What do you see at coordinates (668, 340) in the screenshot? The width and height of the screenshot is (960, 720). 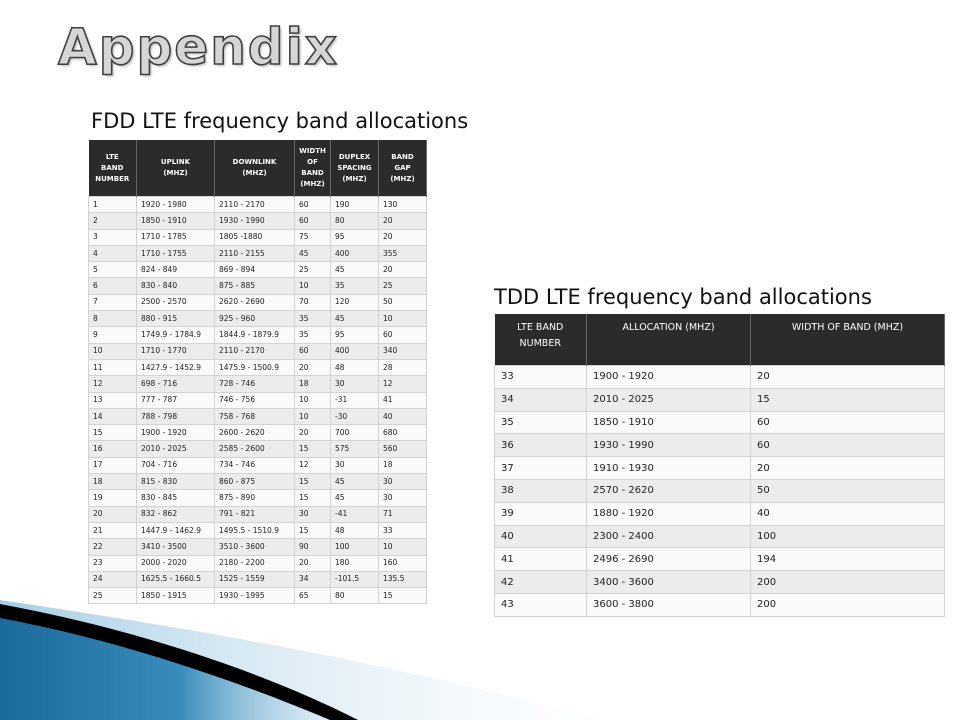 I see `tdd-header-cell: ALLOCATION (MHZ)` at bounding box center [668, 340].